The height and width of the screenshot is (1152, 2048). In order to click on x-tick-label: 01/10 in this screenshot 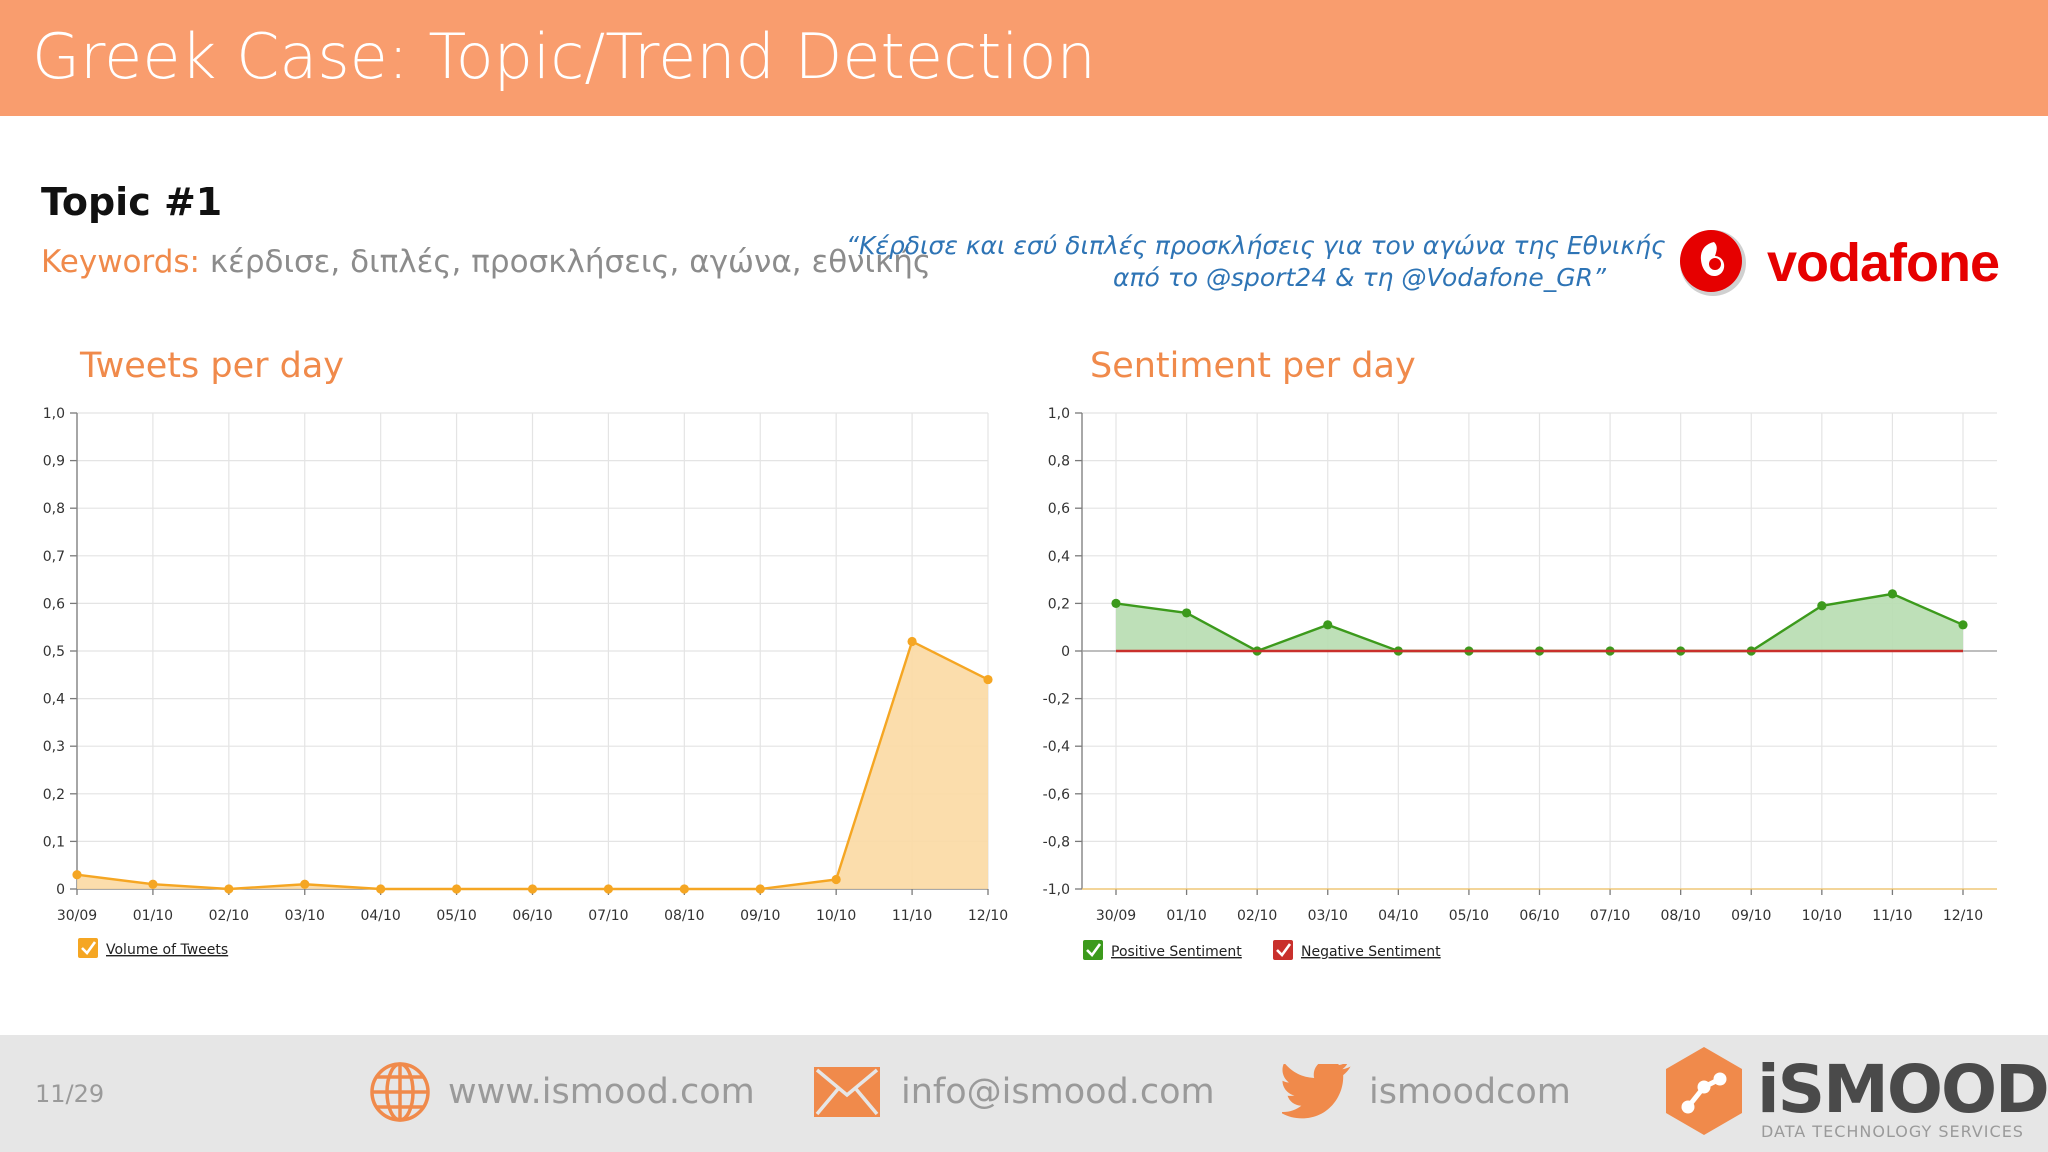, I will do `click(1186, 916)`.